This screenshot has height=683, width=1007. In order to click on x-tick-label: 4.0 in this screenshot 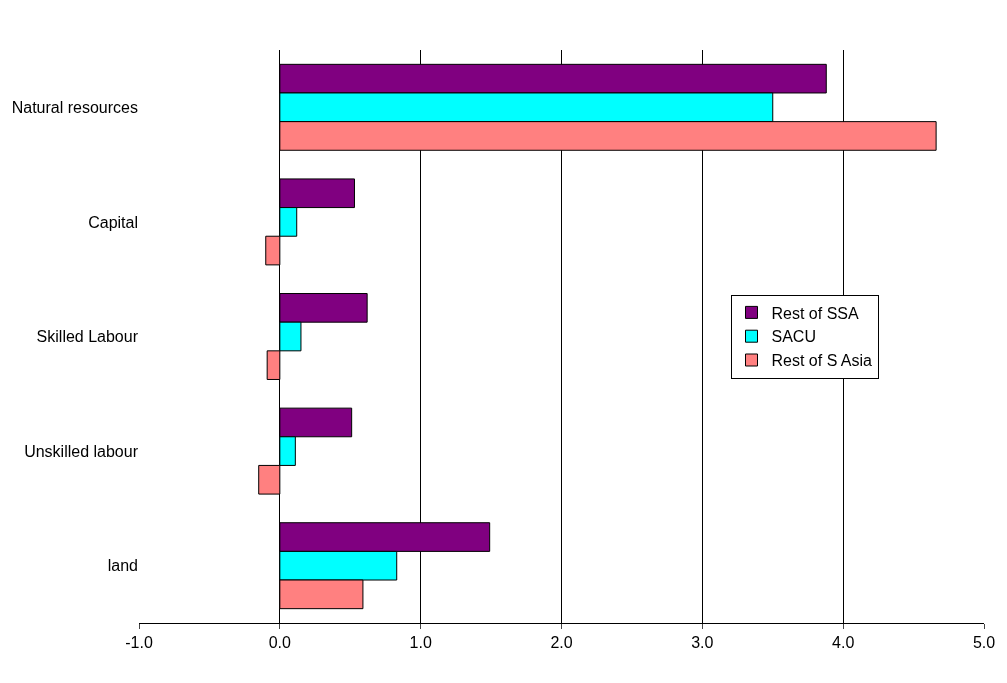, I will do `click(843, 643)`.